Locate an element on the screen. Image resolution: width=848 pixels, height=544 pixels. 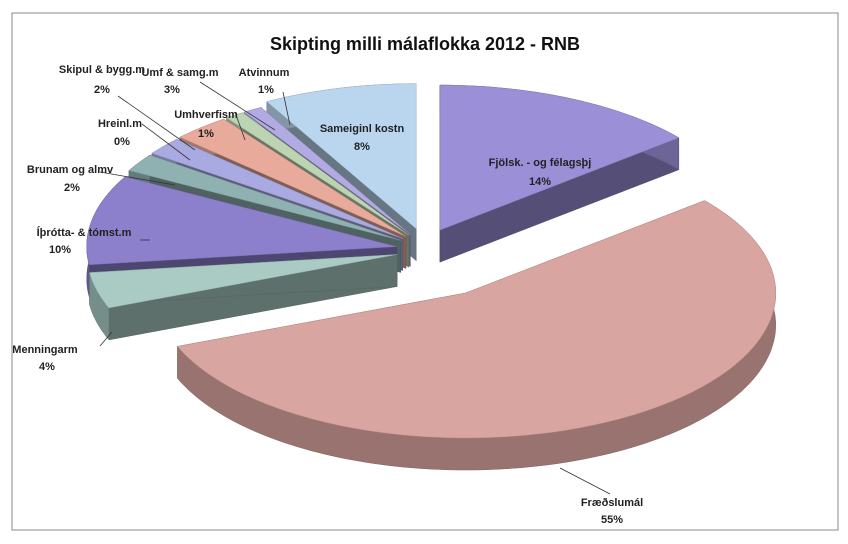
slice-label: Fræðslumál is located at coordinates (612, 503).